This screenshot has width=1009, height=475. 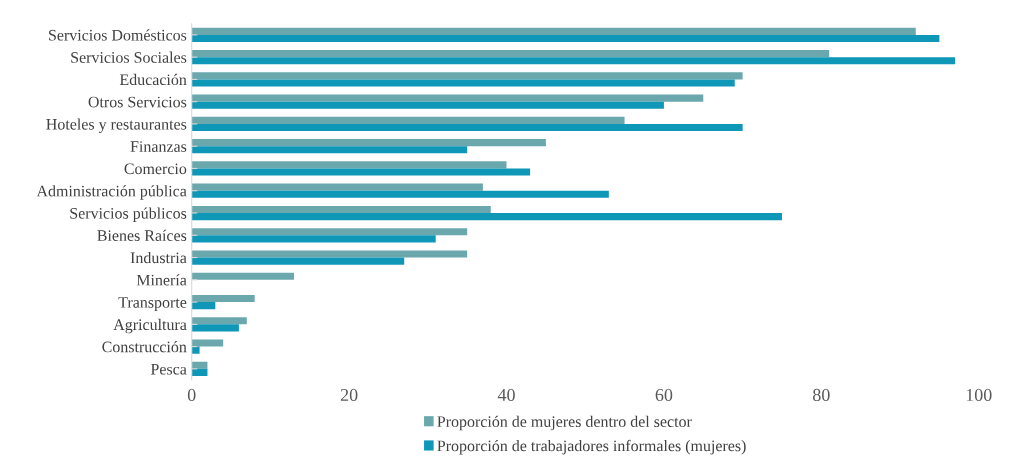 What do you see at coordinates (155, 169) in the screenshot?
I see `y-tick-label: Comercio` at bounding box center [155, 169].